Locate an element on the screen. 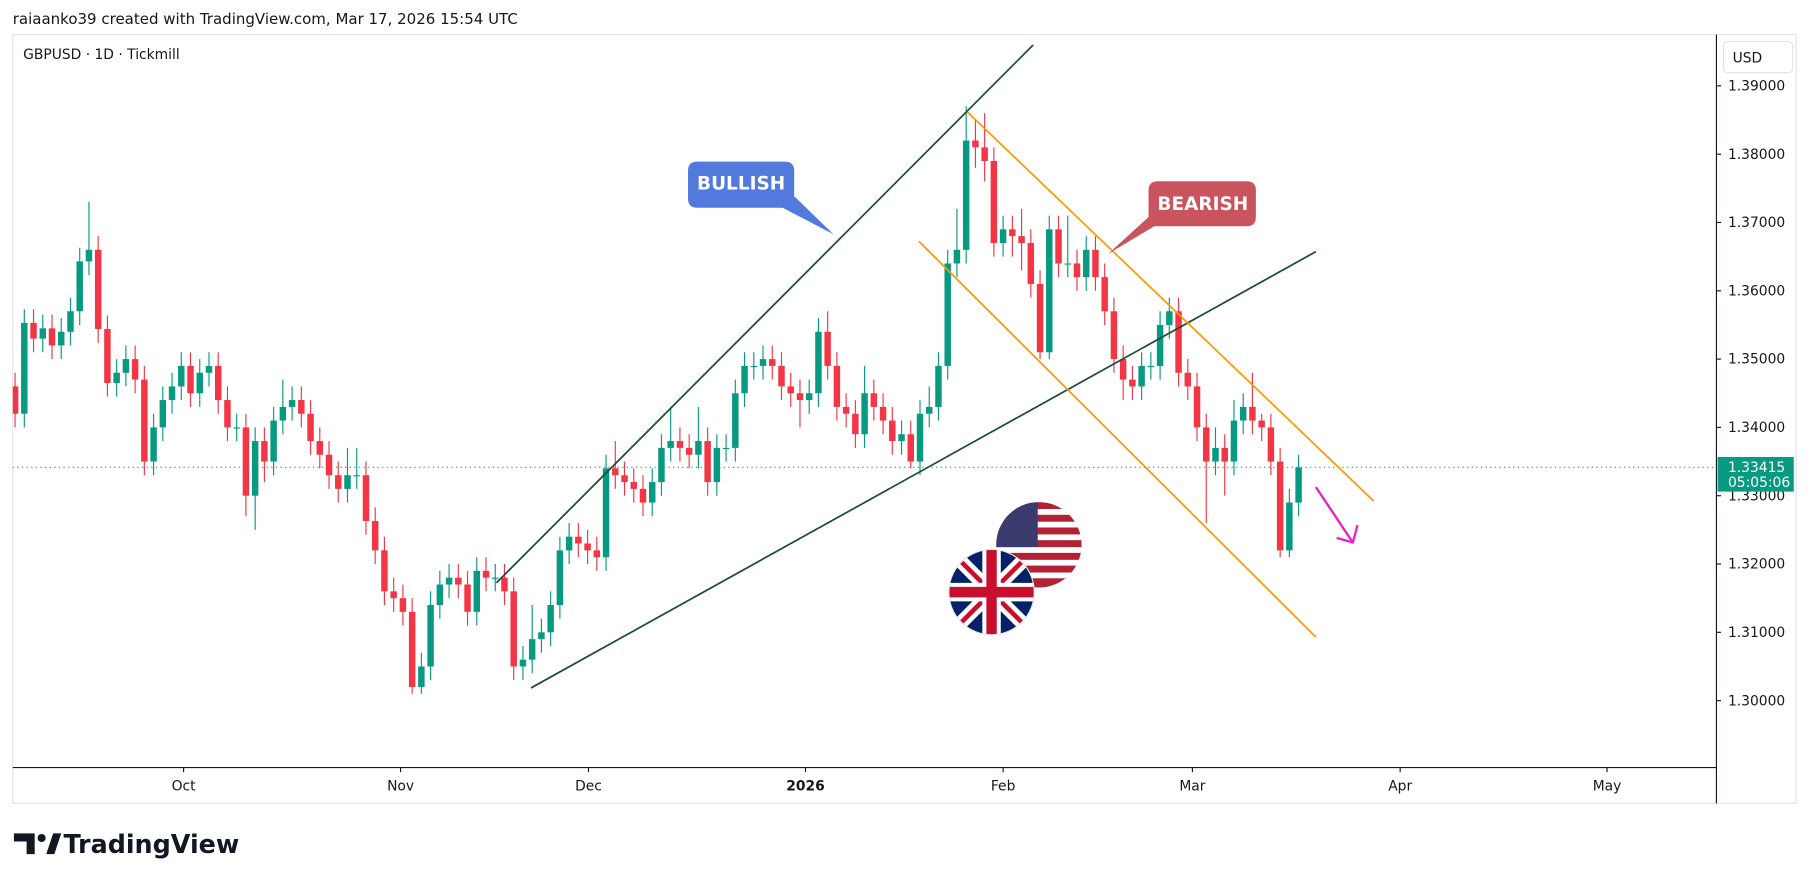 The image size is (1810, 883). y-tick-label: 1.39000 is located at coordinates (1756, 86).